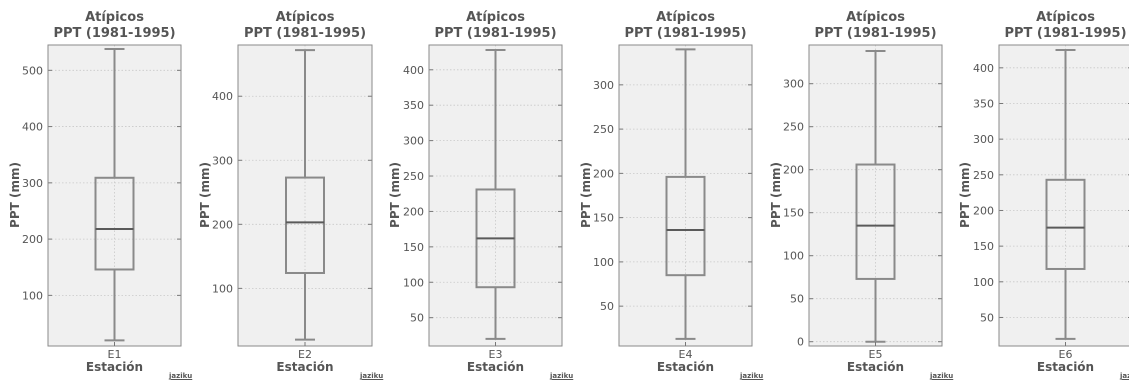  What do you see at coordinates (115, 354) in the screenshot?
I see `x-tick-label: E1` at bounding box center [115, 354].